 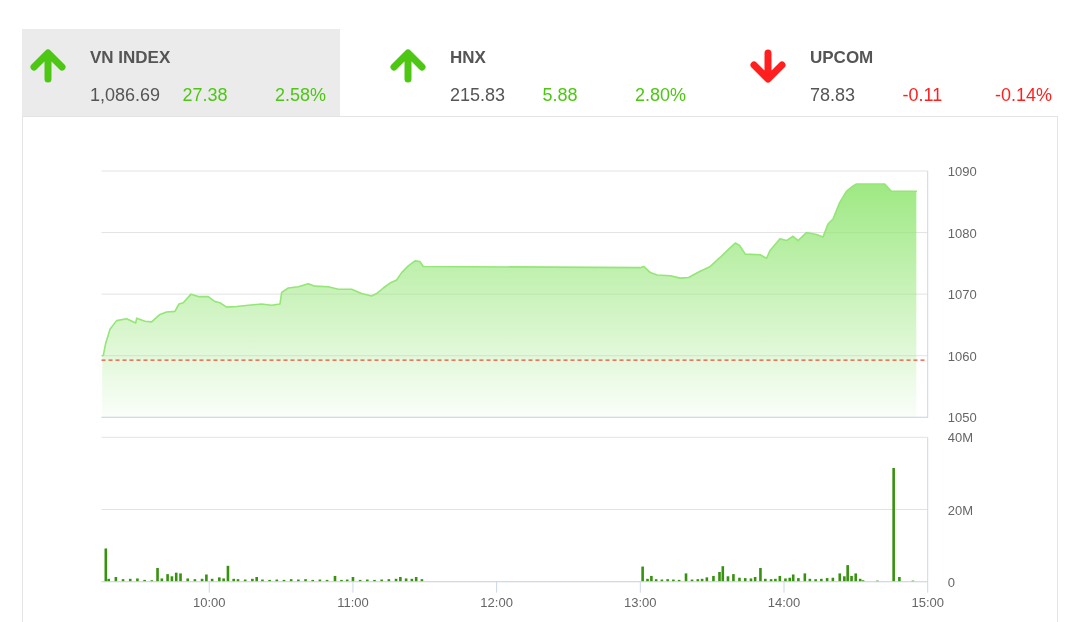 I want to click on text: 1,086.69, so click(x=125, y=95).